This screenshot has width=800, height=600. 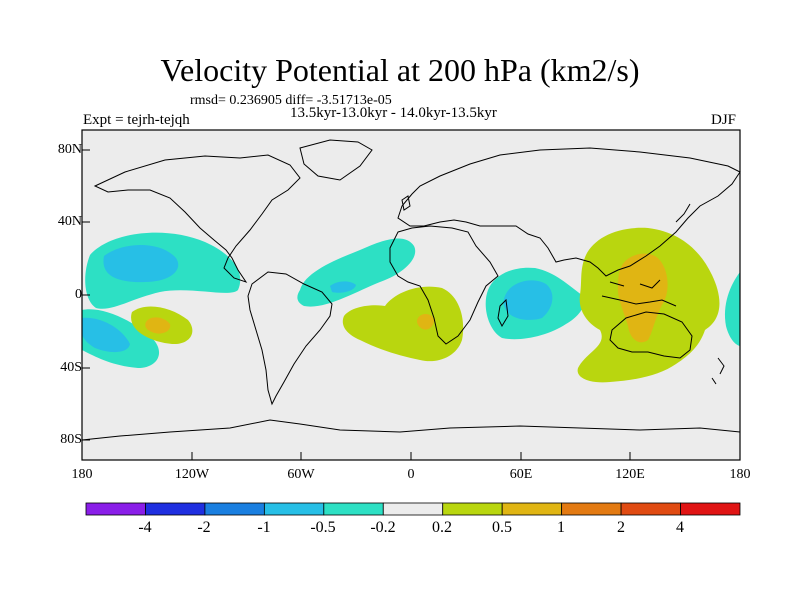 What do you see at coordinates (106, 335) in the screenshot?
I see `anomaly-south-pacific-core` at bounding box center [106, 335].